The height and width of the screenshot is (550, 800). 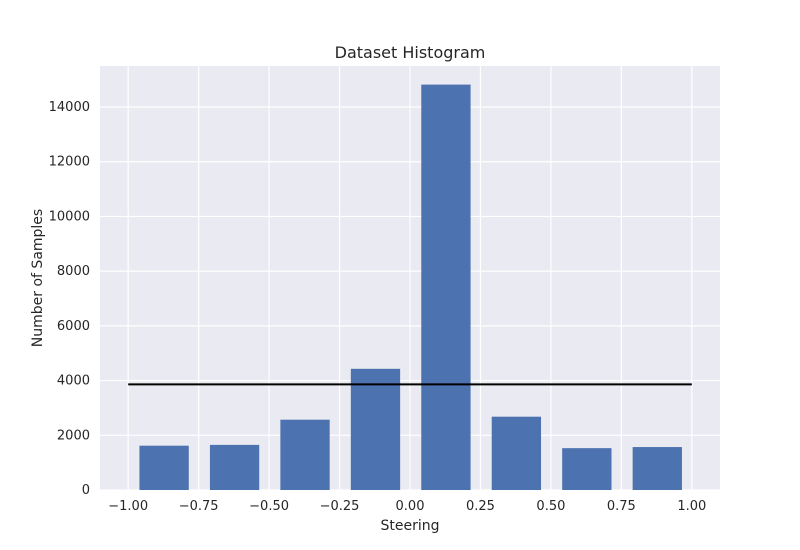 I want to click on y-tick-label: 12000, so click(x=69, y=162).